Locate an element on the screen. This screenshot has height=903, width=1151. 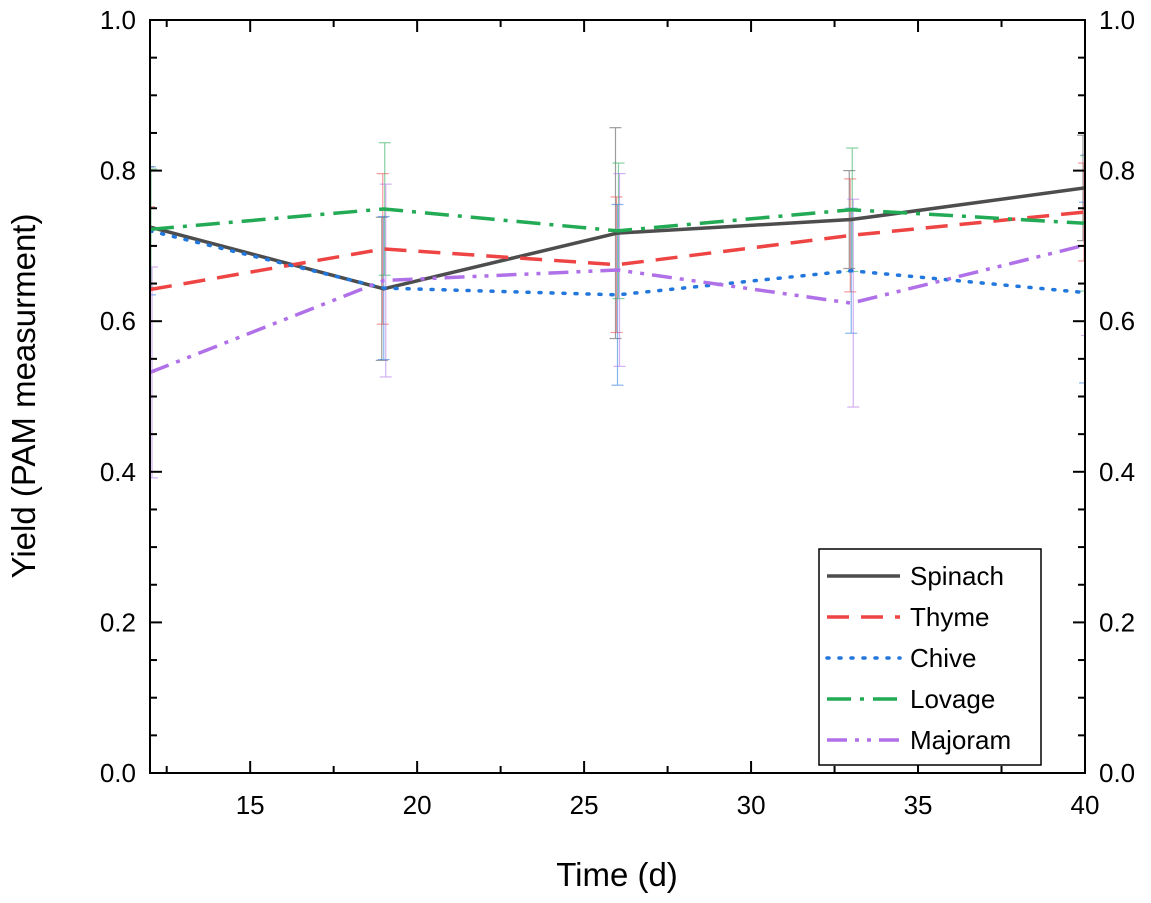
y-tick-label: 0.6 is located at coordinates (118, 321).